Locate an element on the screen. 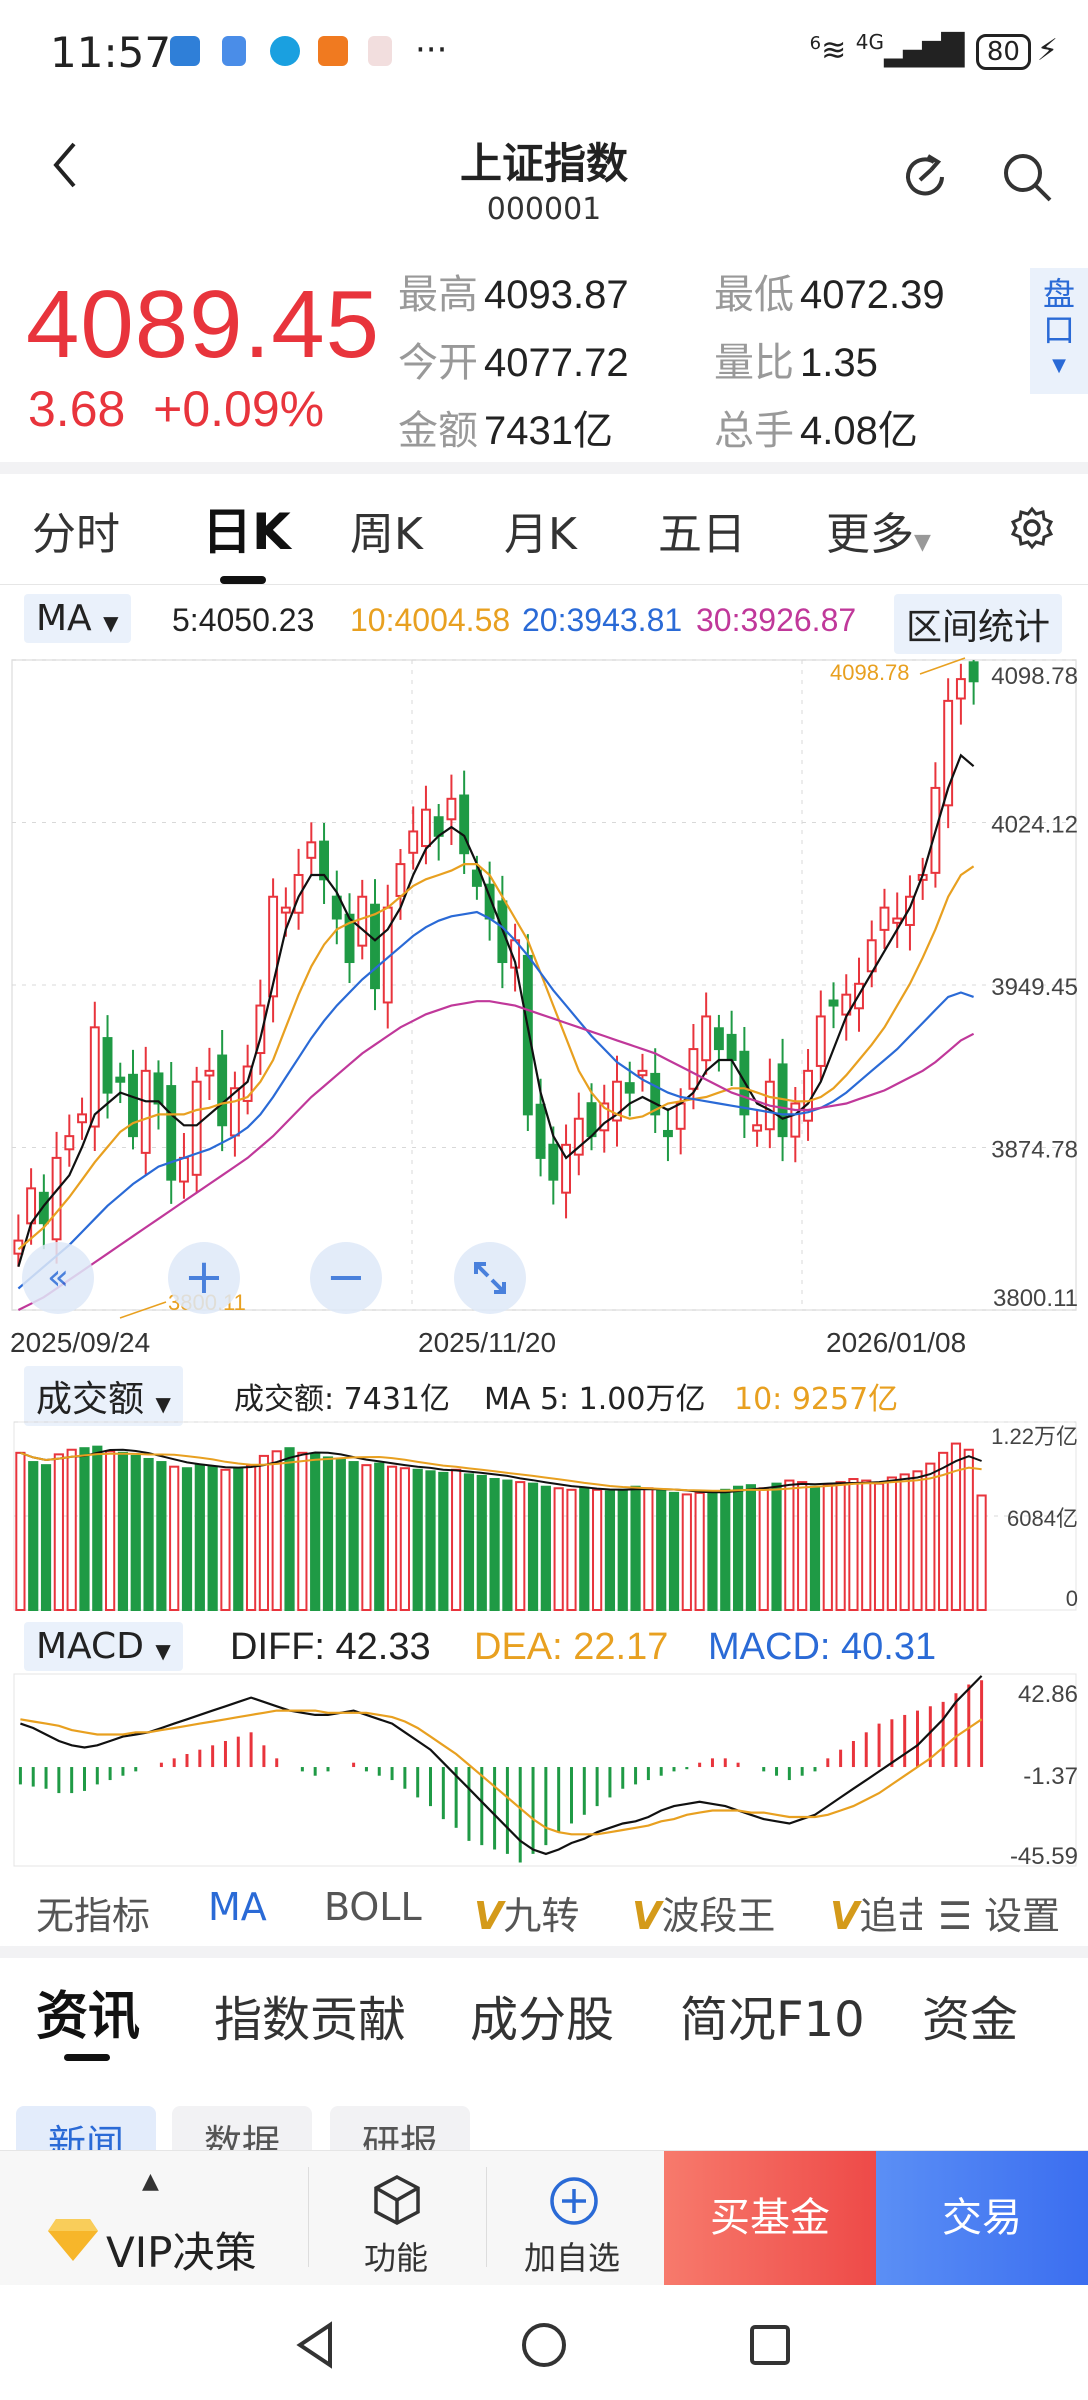  vol-ratio-value: 1.35 is located at coordinates (839, 363).